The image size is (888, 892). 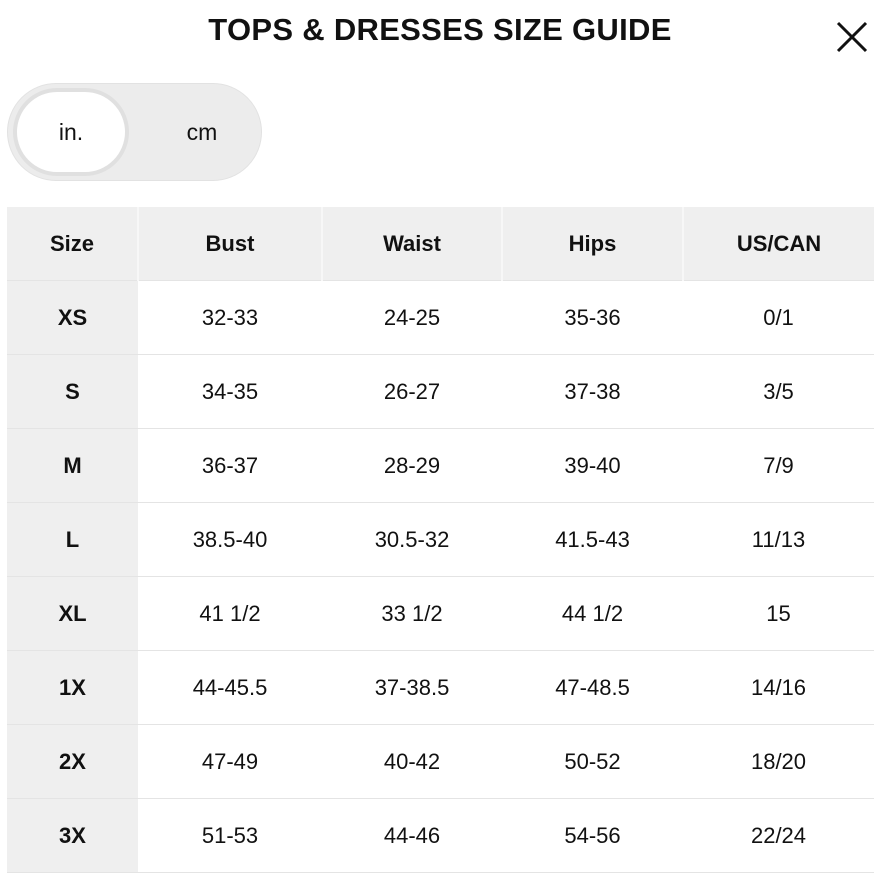 I want to click on table-cell: 50-52, so click(x=592, y=761).